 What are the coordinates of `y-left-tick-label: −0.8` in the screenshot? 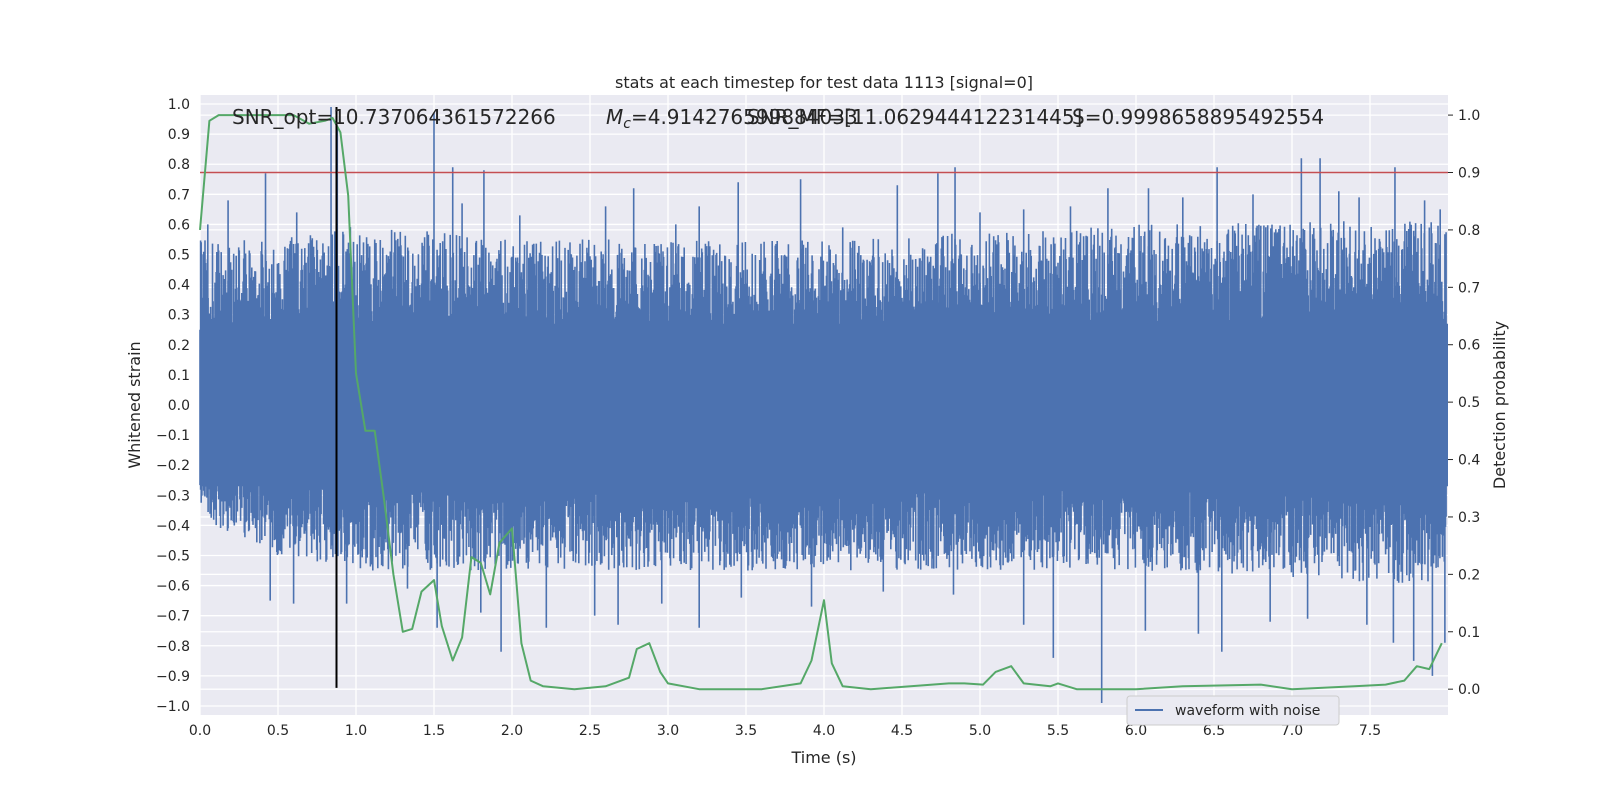 It's located at (173, 647).